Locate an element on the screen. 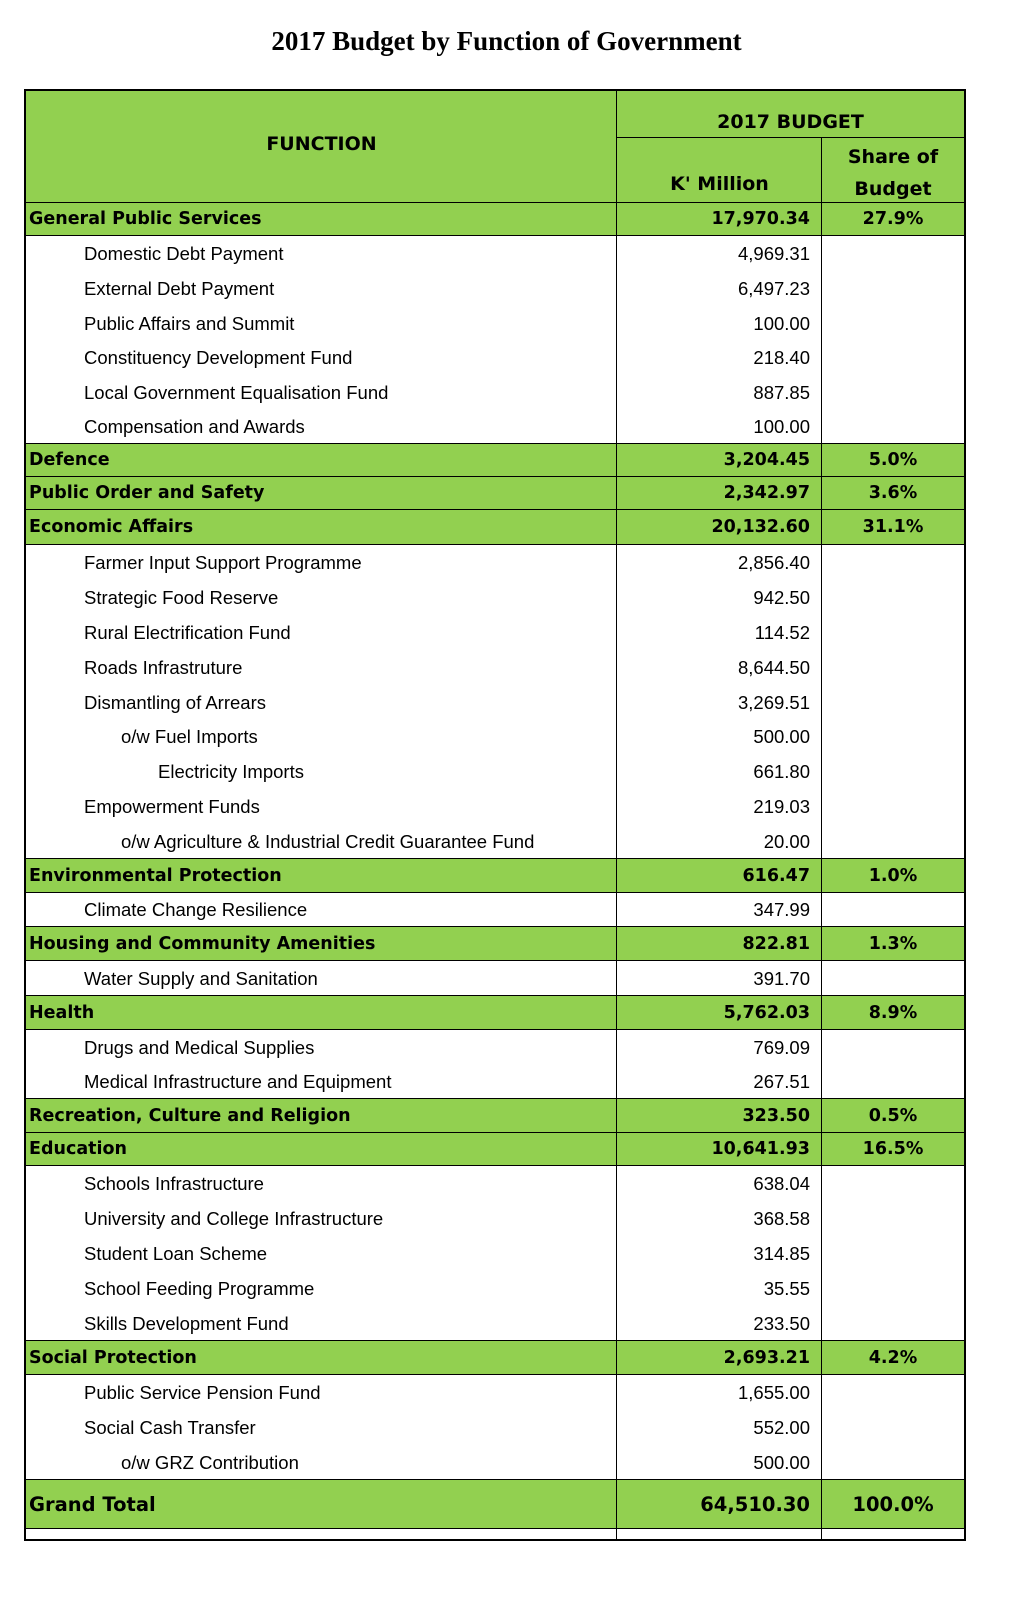 This screenshot has height=1600, width=1013. row-value: 114.52 is located at coordinates (782, 632).